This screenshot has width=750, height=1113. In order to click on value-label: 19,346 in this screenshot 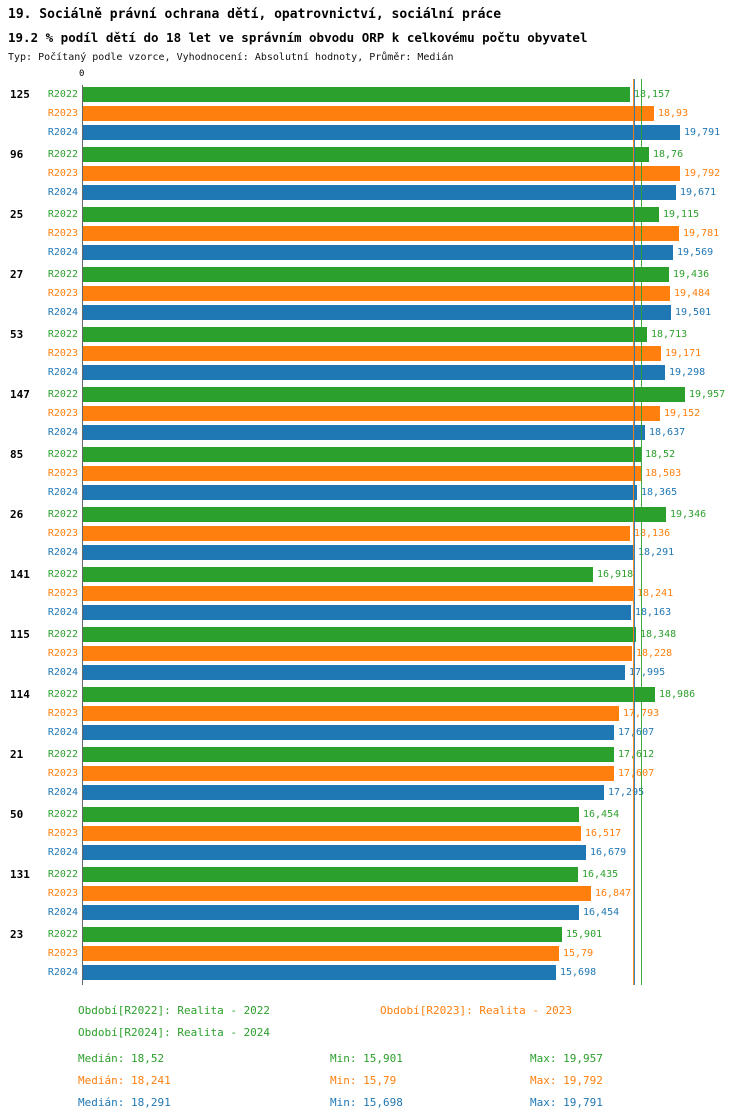, I will do `click(688, 514)`.